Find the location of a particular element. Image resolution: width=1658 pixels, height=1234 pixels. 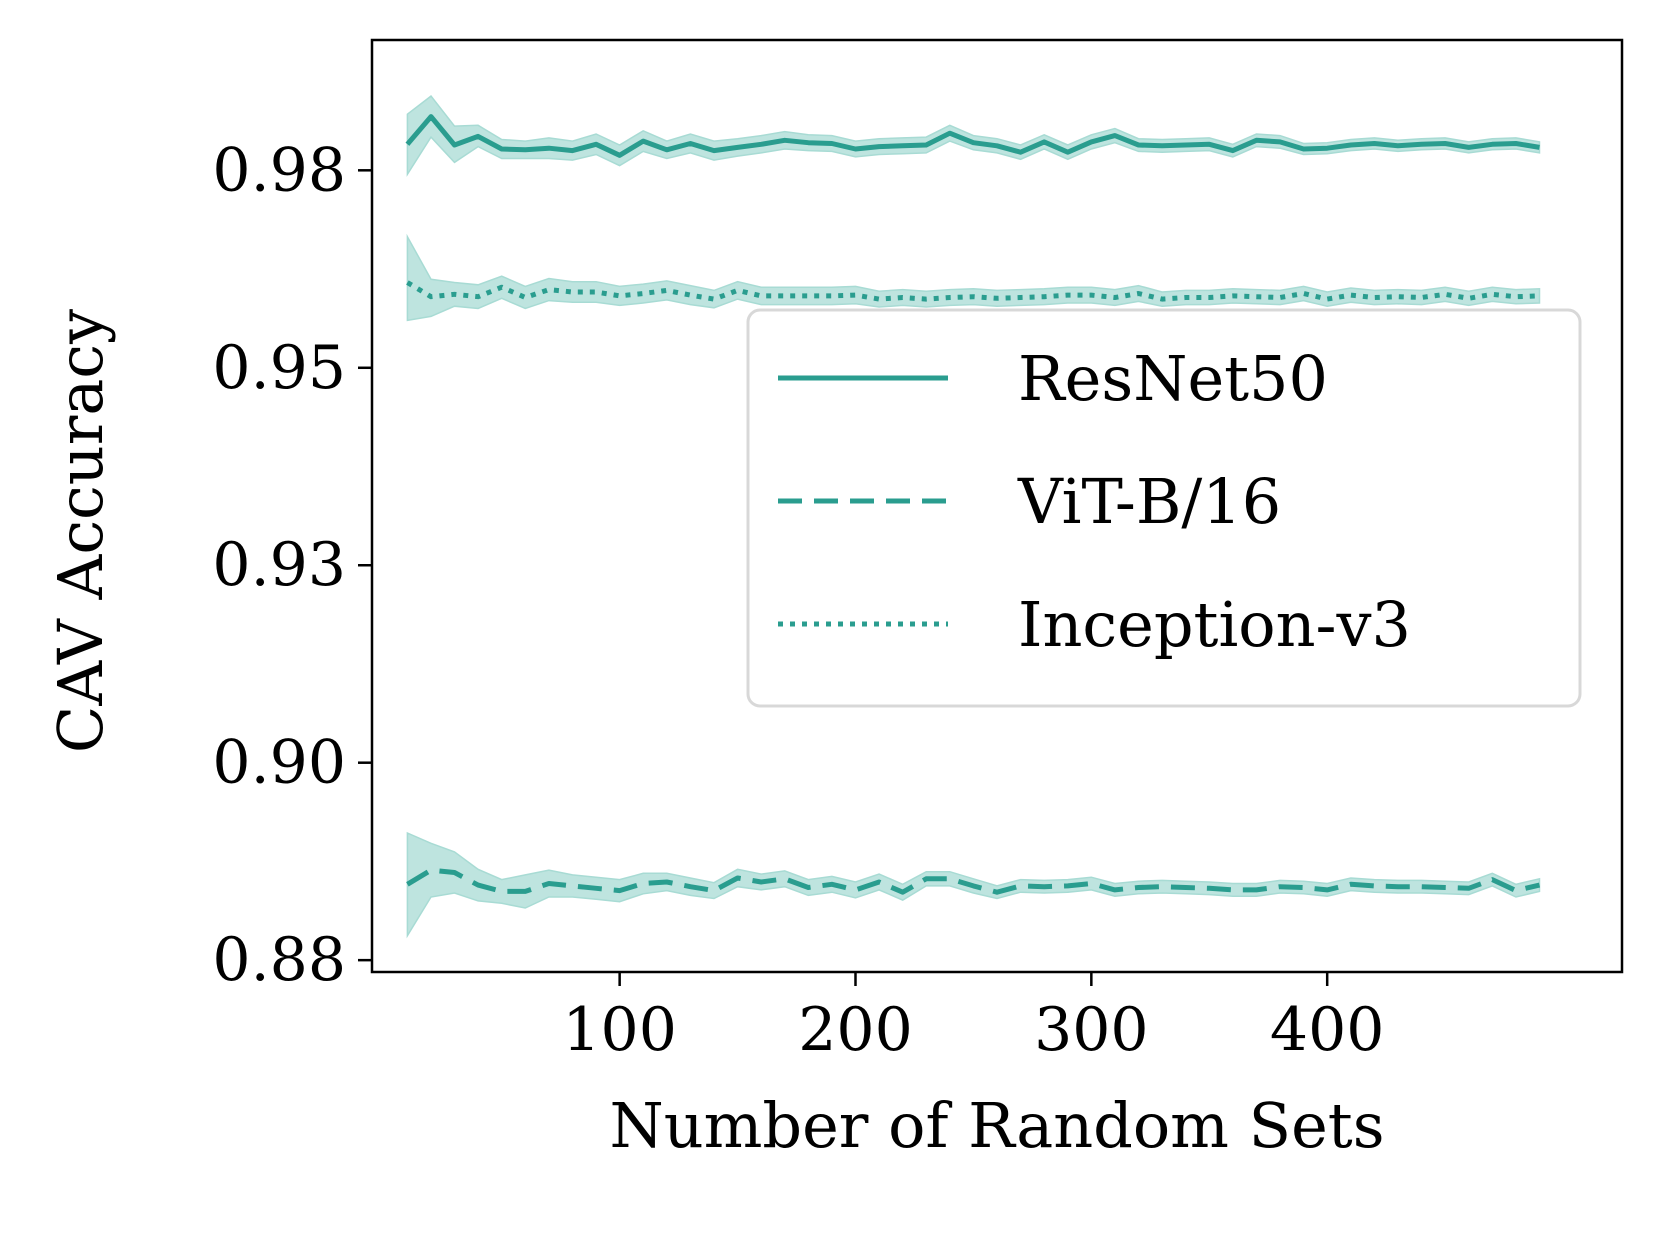

resnet50-legend-label: ResNet50 is located at coordinates (1173, 378).